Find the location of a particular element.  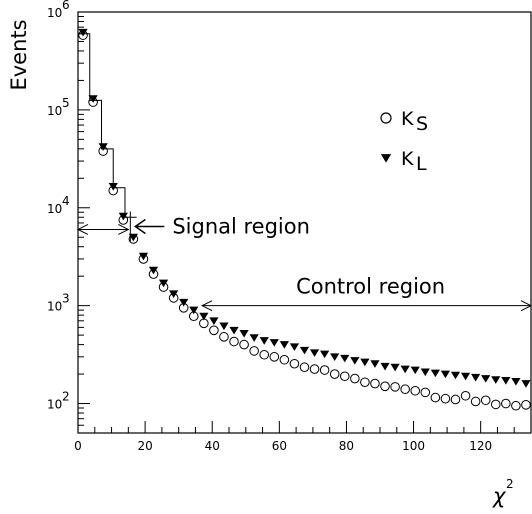

y-tick-label-exponent: 2 is located at coordinates (66, 397).